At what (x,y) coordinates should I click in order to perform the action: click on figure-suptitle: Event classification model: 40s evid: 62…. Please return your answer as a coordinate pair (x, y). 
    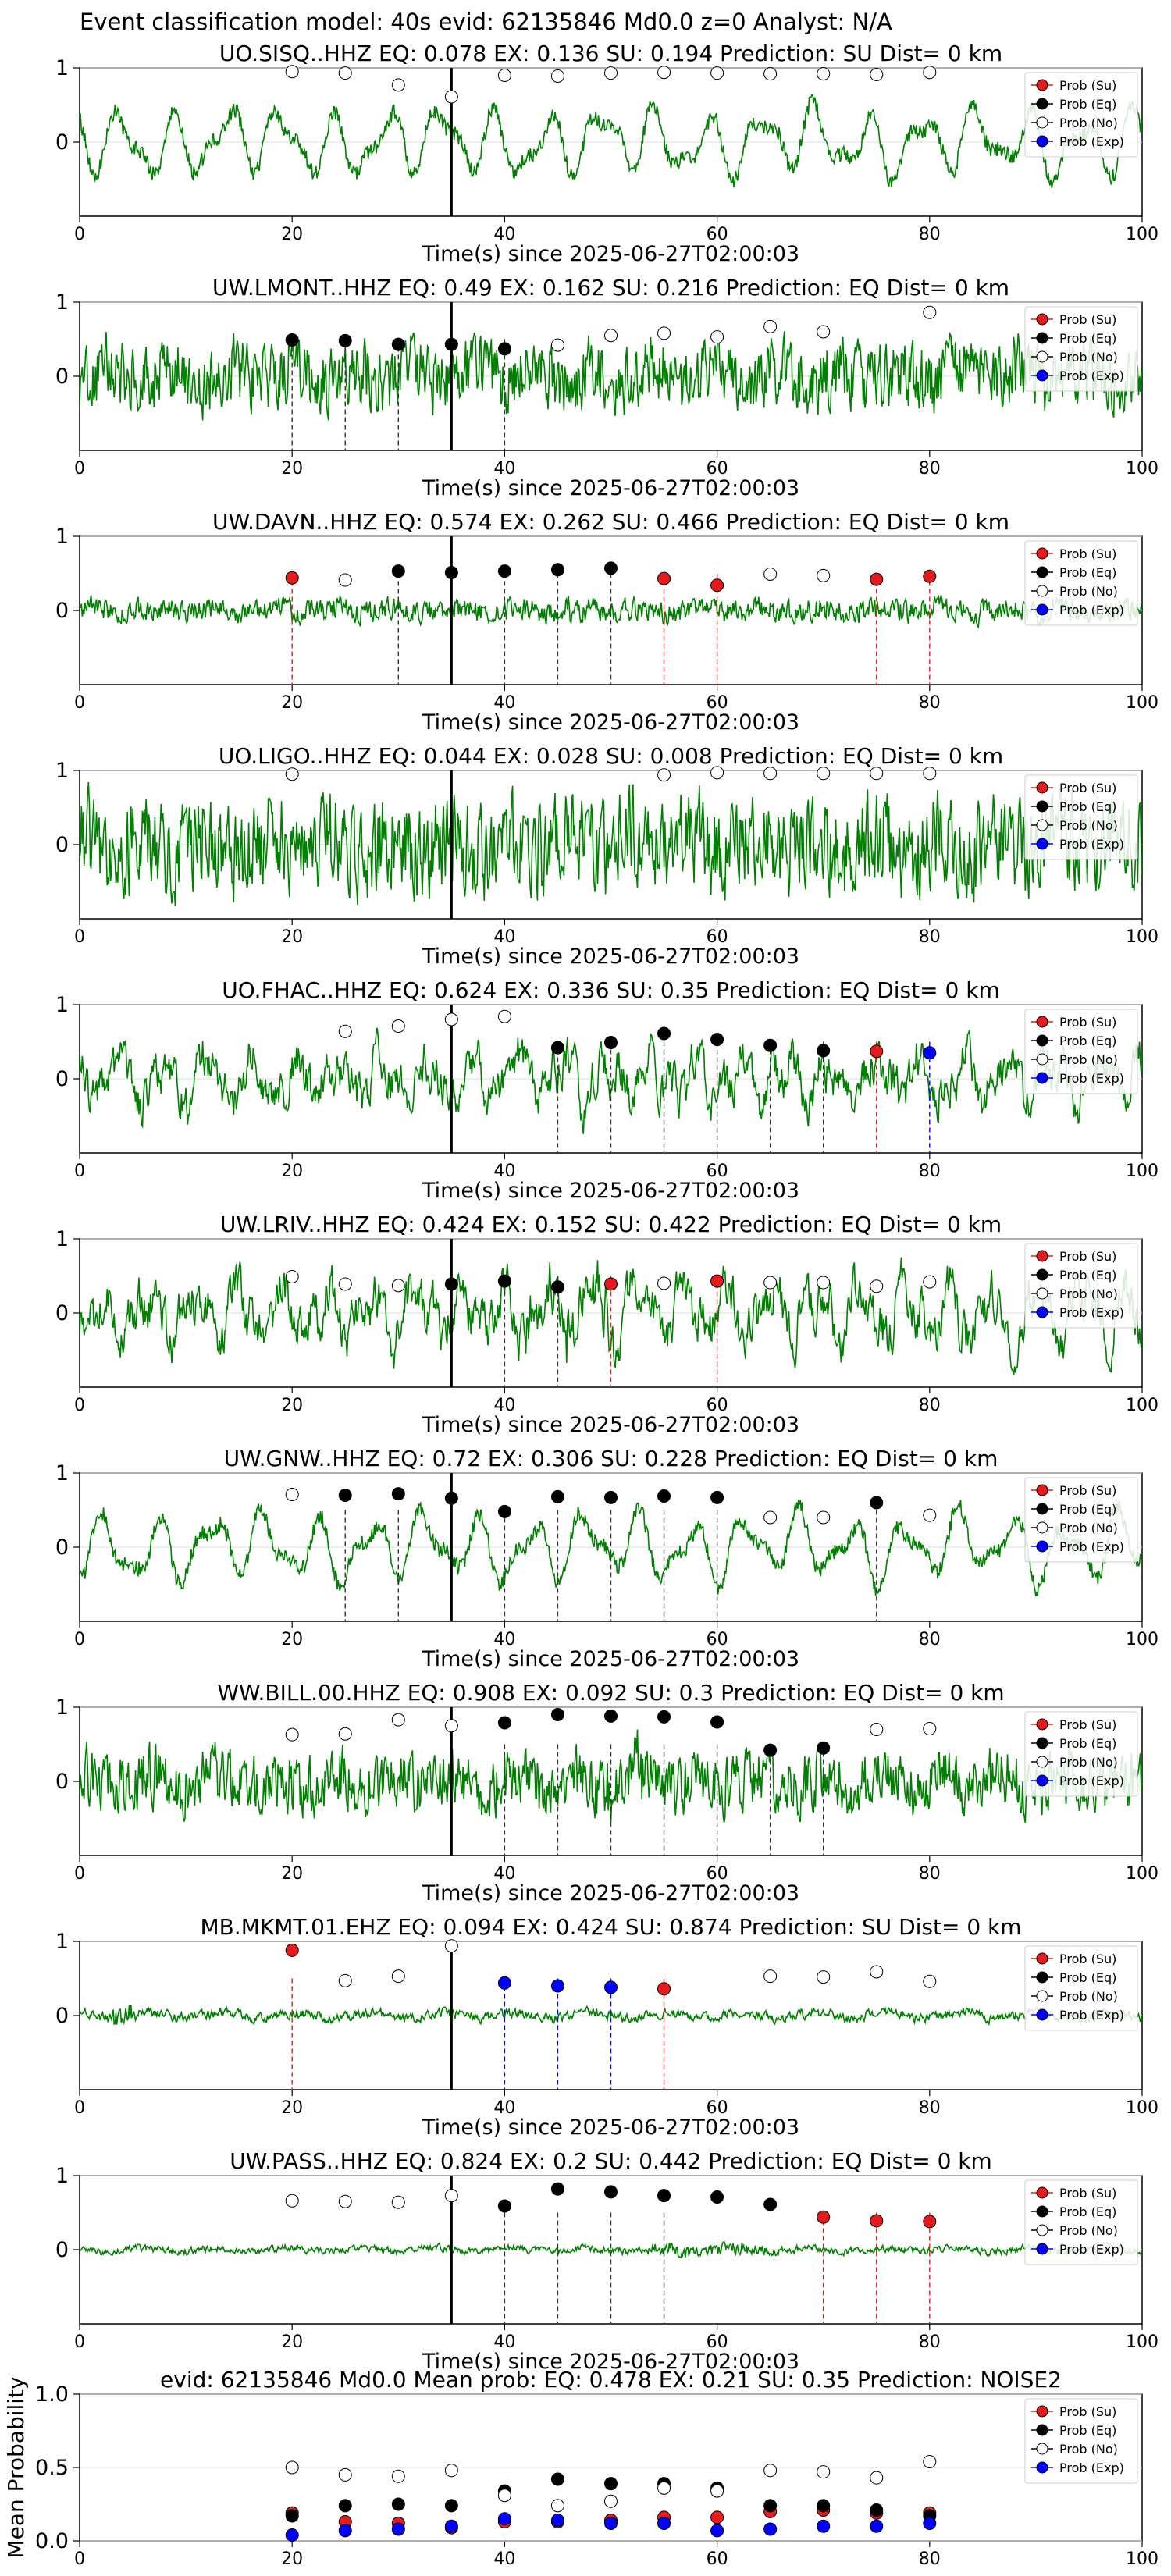
    Looking at the image, I should click on (486, 22).